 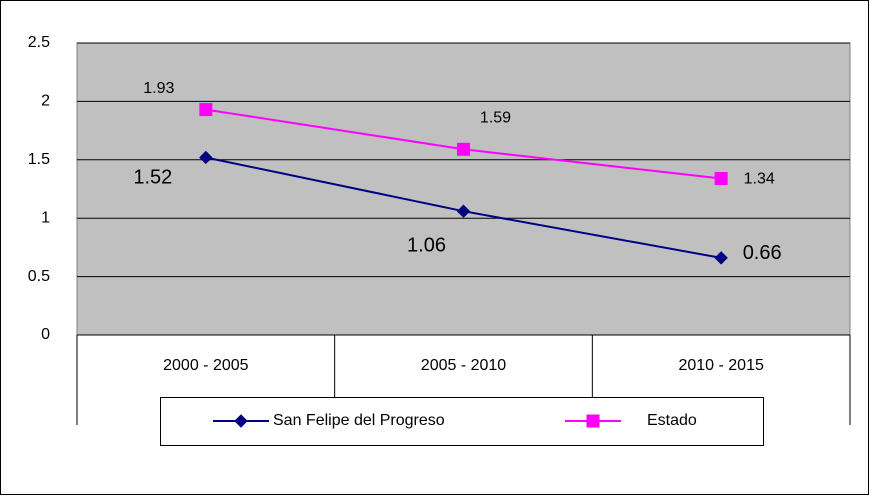 I want to click on y-tick-label: 2, so click(x=45, y=101).